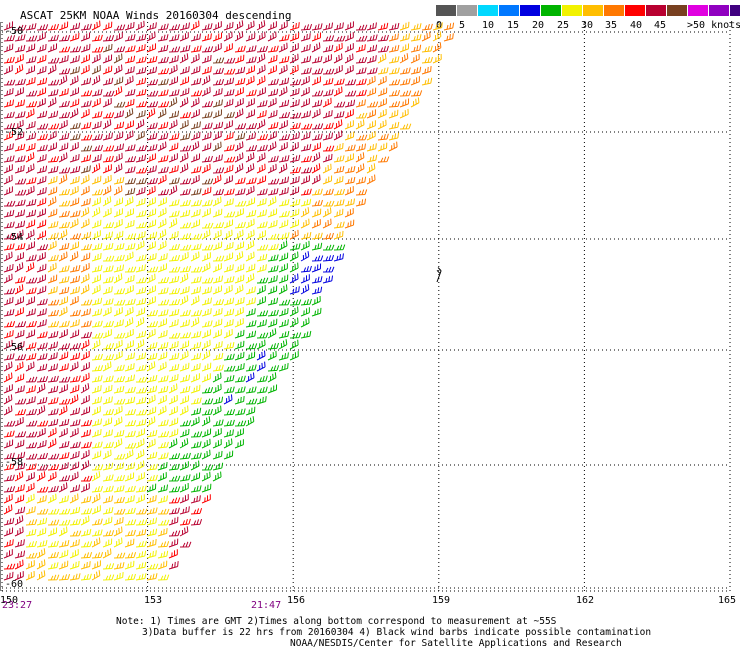  Describe the element at coordinates (587, 25) in the screenshot. I see `legend-label: 30` at that location.